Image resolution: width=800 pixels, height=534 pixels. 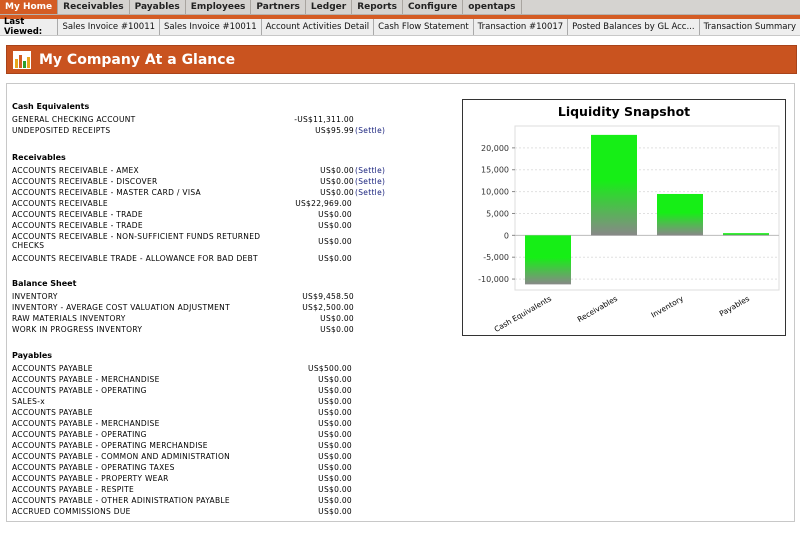 What do you see at coordinates (324, 119) in the screenshot?
I see `account-amount: -US$11,311.00` at bounding box center [324, 119].